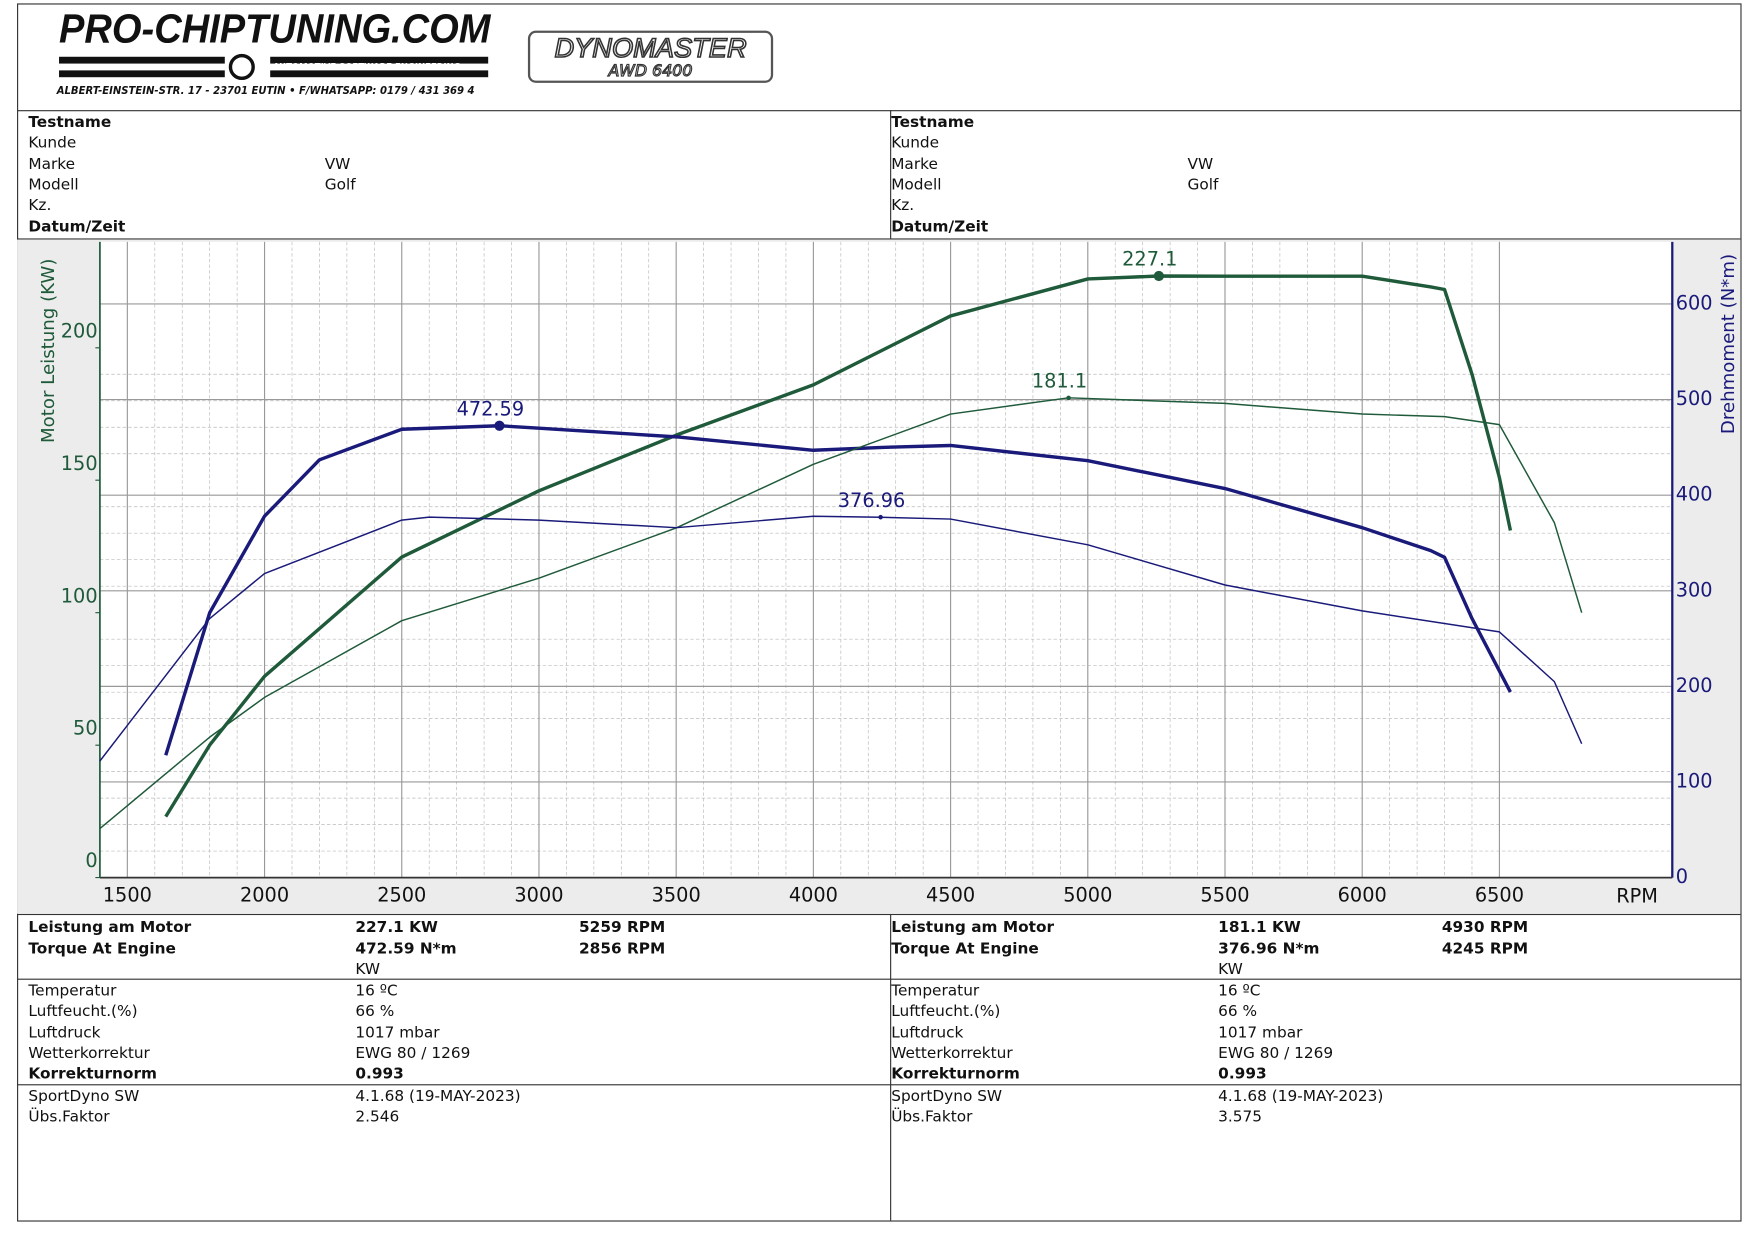 This screenshot has width=1754, height=1240. I want to click on x-axis-label: RPM, so click(1637, 895).